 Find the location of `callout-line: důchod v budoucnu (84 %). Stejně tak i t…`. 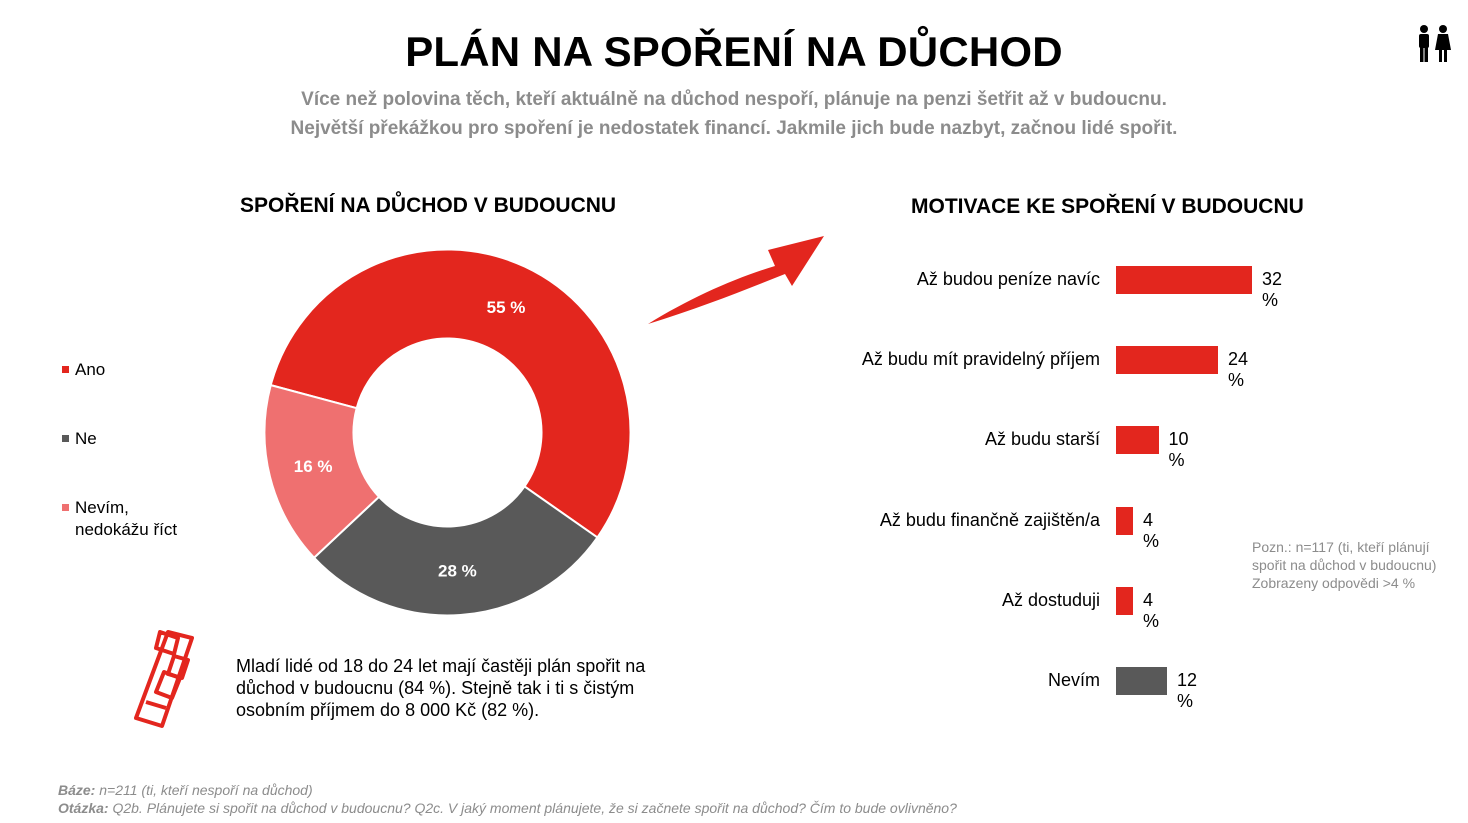

callout-line: důchod v budoucnu (84 %). Stejně tak i t… is located at coordinates (435, 688).